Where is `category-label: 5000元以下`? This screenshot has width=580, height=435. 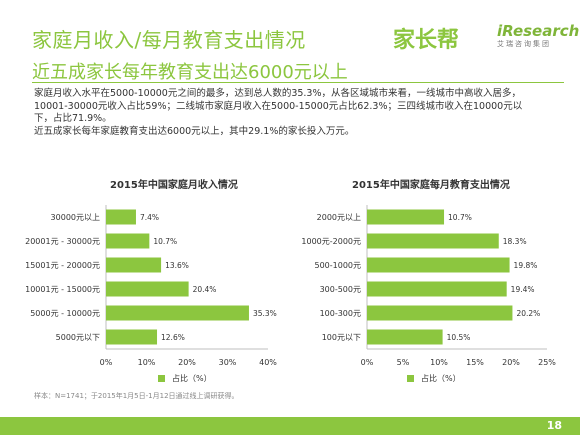 category-label: 5000元以下 is located at coordinates (78, 337).